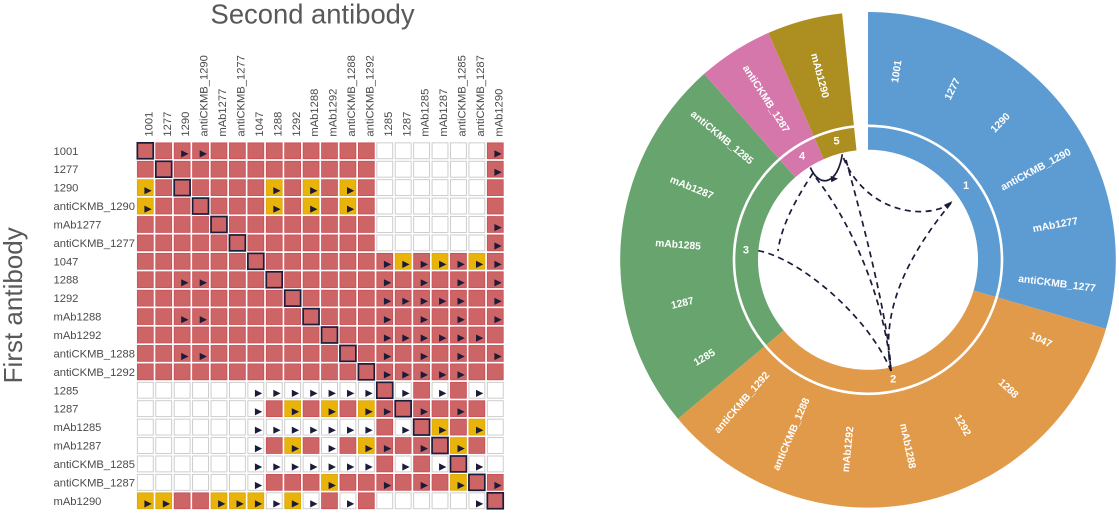  What do you see at coordinates (837, 141) in the screenshot?
I see `svg-text: 5` at bounding box center [837, 141].